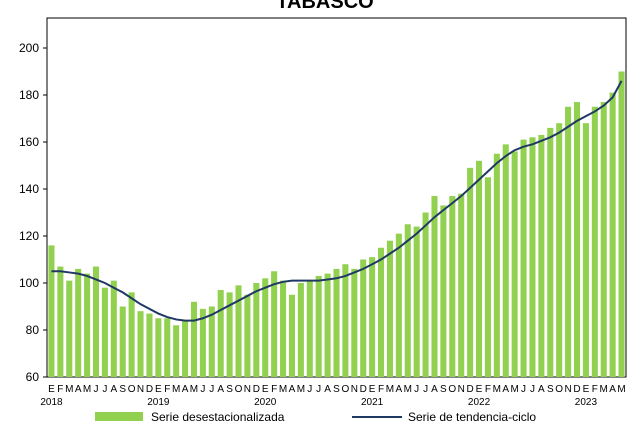  I want to click on y-tick-label: 180, so click(29, 95).